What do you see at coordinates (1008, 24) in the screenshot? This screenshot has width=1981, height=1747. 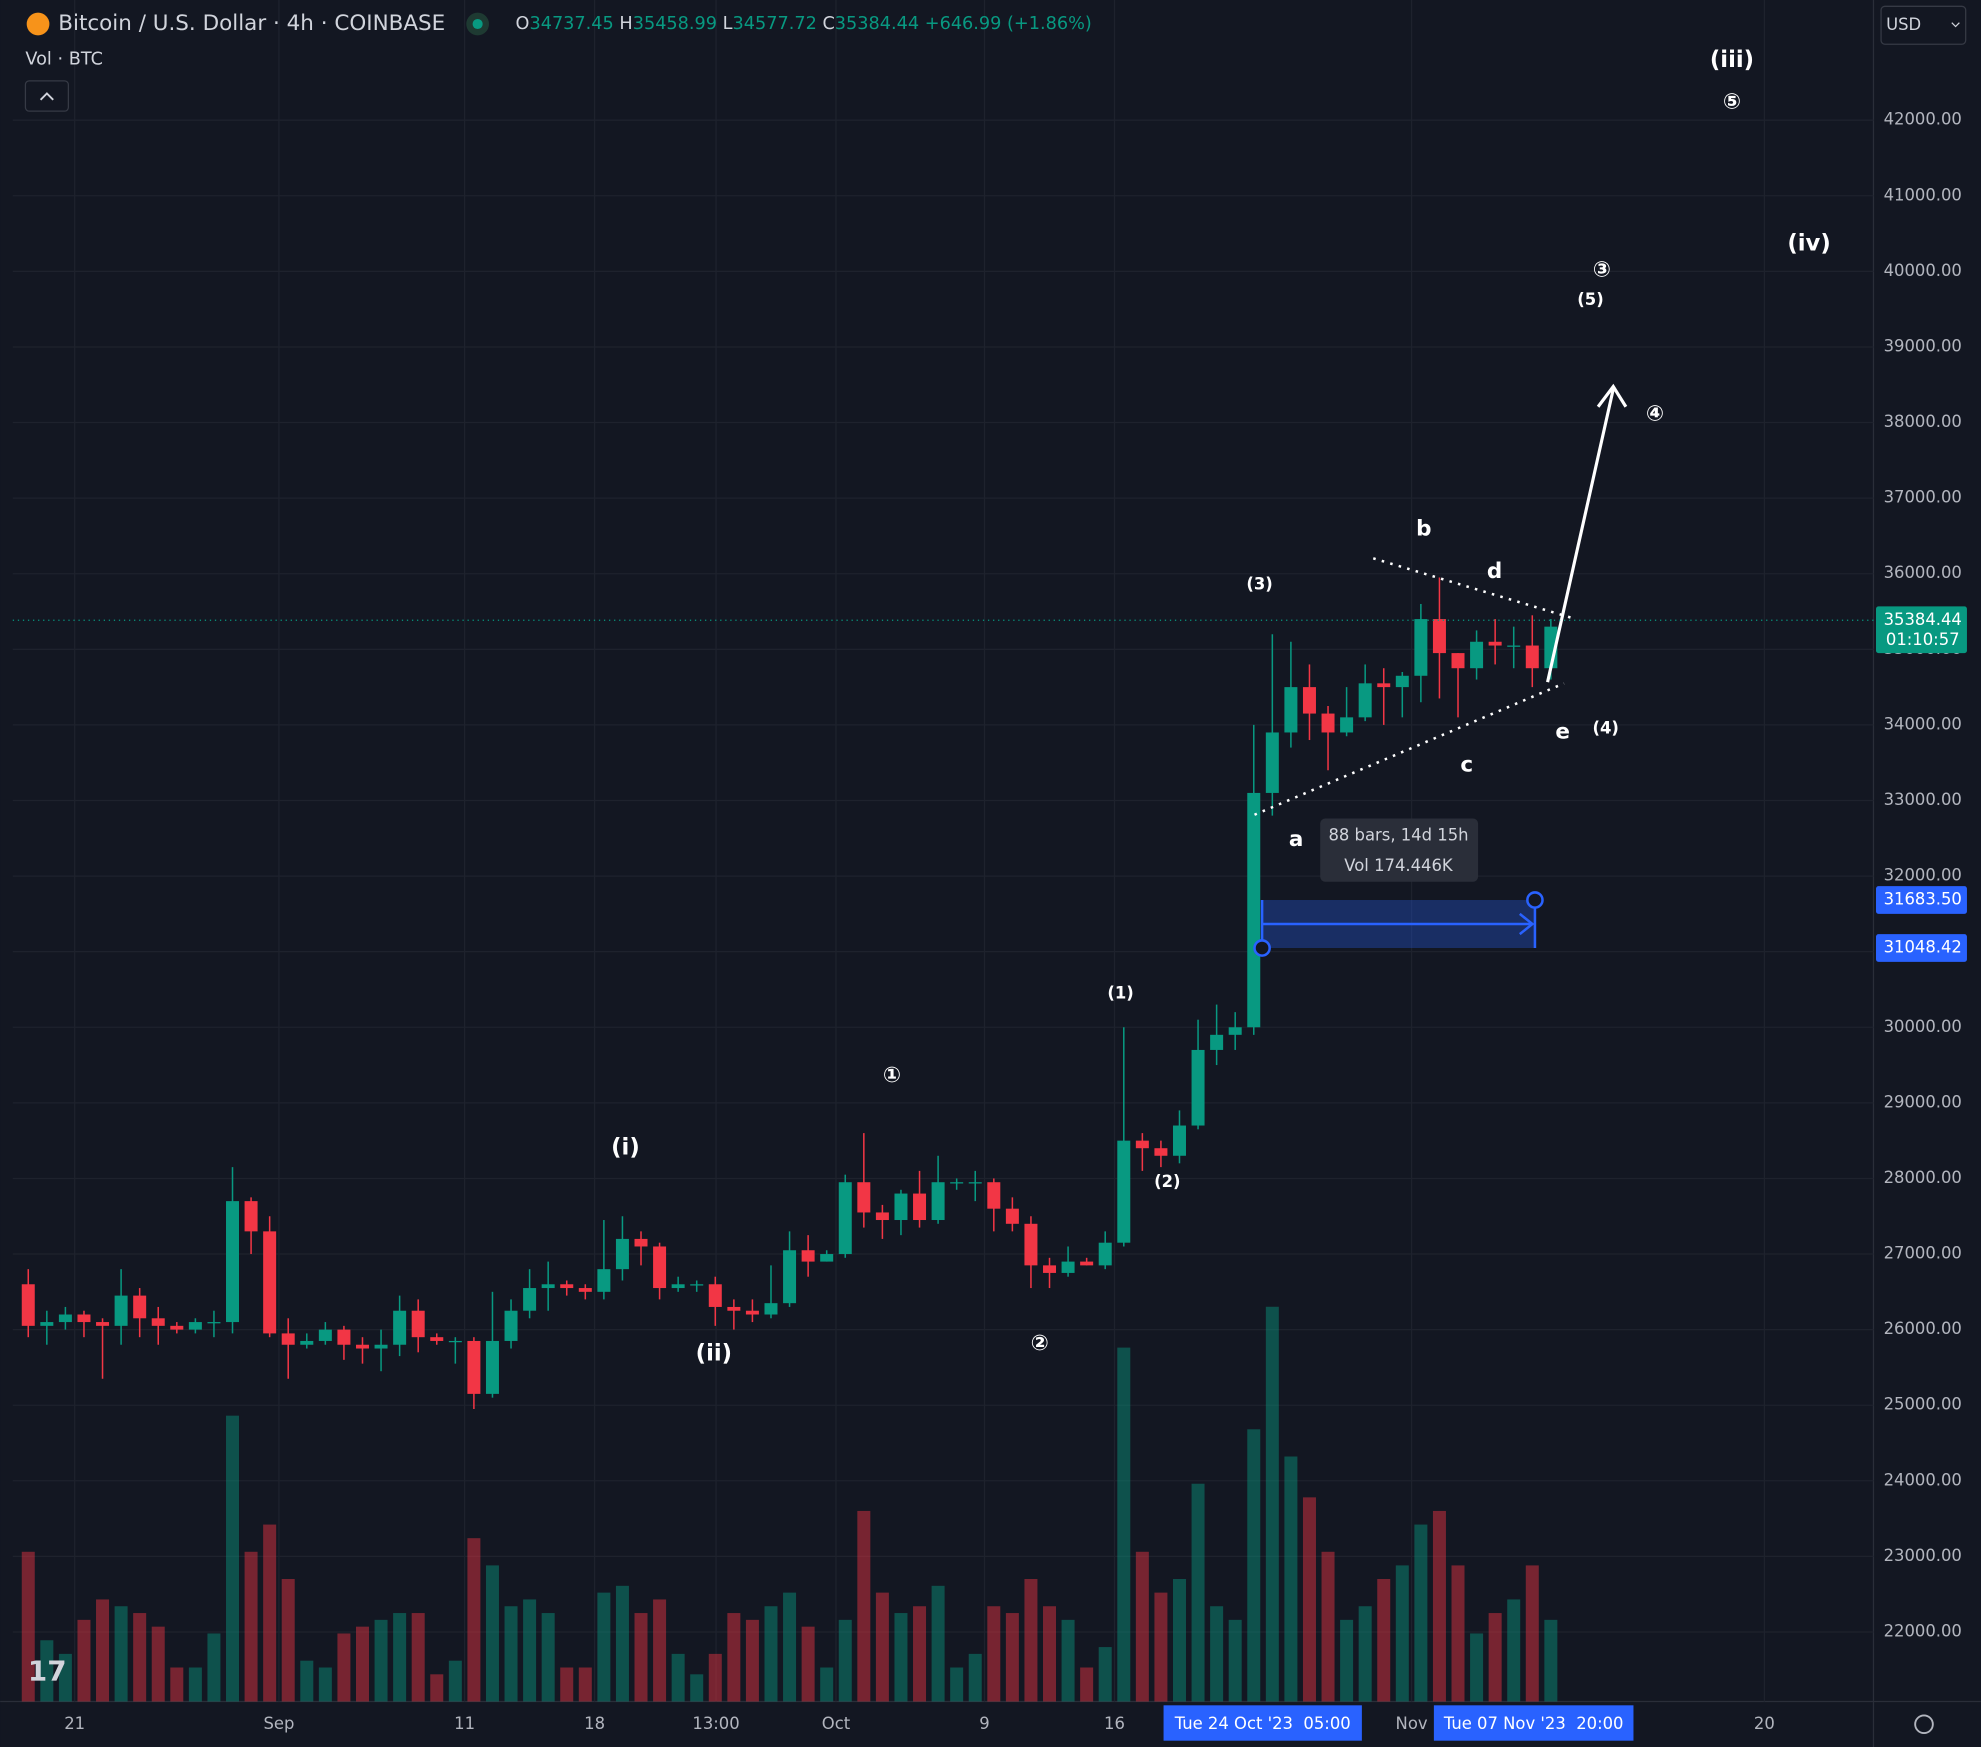 I see `change: +646.99 (+1.86%)` at bounding box center [1008, 24].